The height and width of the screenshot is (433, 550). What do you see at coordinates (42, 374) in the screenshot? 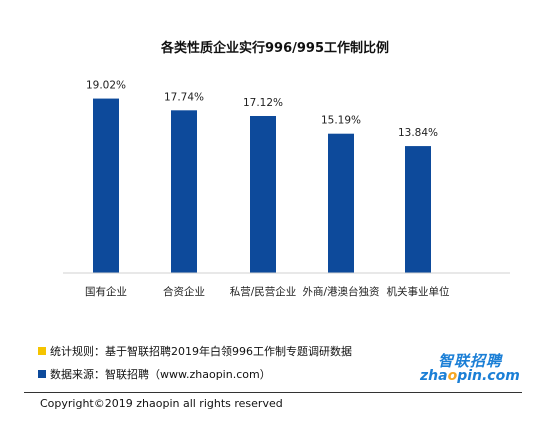
I see `blue-square-marker` at bounding box center [42, 374].